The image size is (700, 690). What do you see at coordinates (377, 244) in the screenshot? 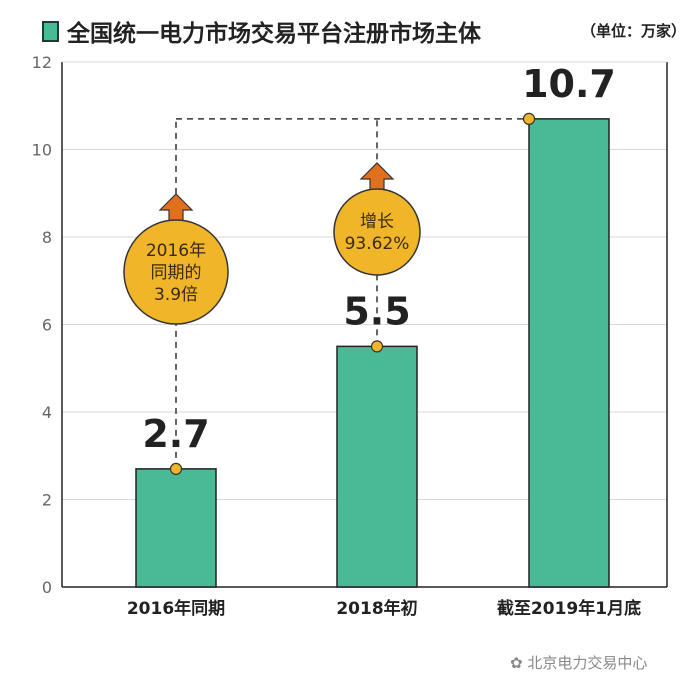
I see `annotation-text: 93.62%` at bounding box center [377, 244].